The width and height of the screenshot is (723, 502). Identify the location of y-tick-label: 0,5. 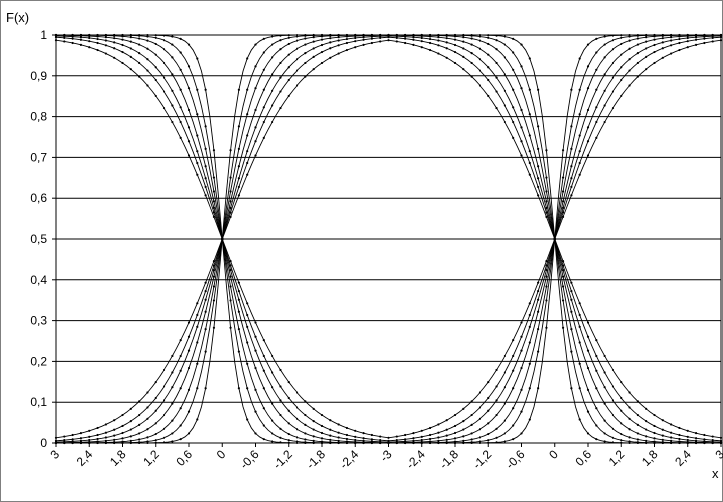
(38, 239).